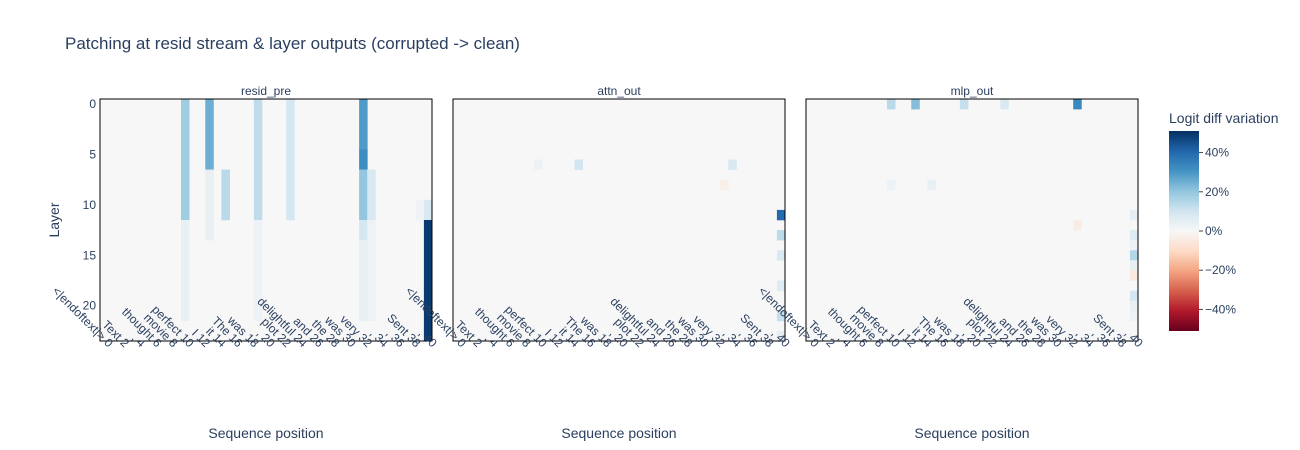 Image resolution: width=1300 pixels, height=450 pixels. I want to click on colorbar, so click(1184, 231).